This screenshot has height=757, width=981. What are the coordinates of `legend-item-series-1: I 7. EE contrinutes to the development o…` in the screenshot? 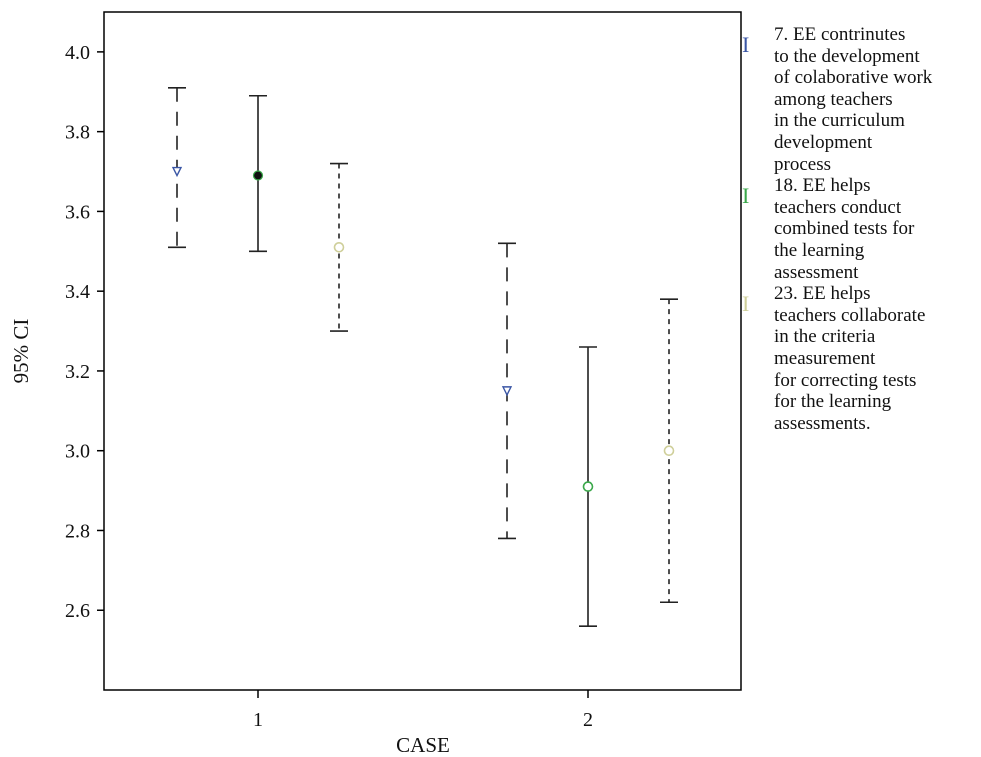 It's located at (860, 99).